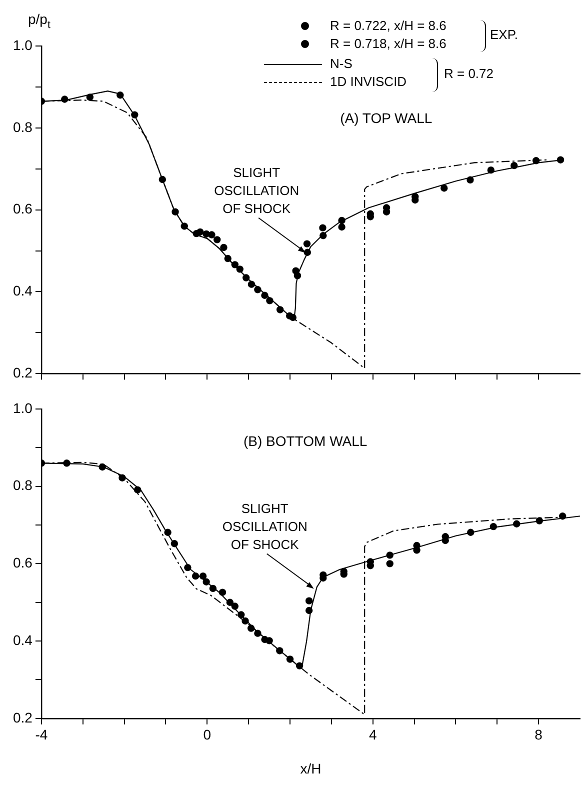 The image size is (584, 788). Describe the element at coordinates (504, 34) in the screenshot. I see `text: EXP.` at that location.